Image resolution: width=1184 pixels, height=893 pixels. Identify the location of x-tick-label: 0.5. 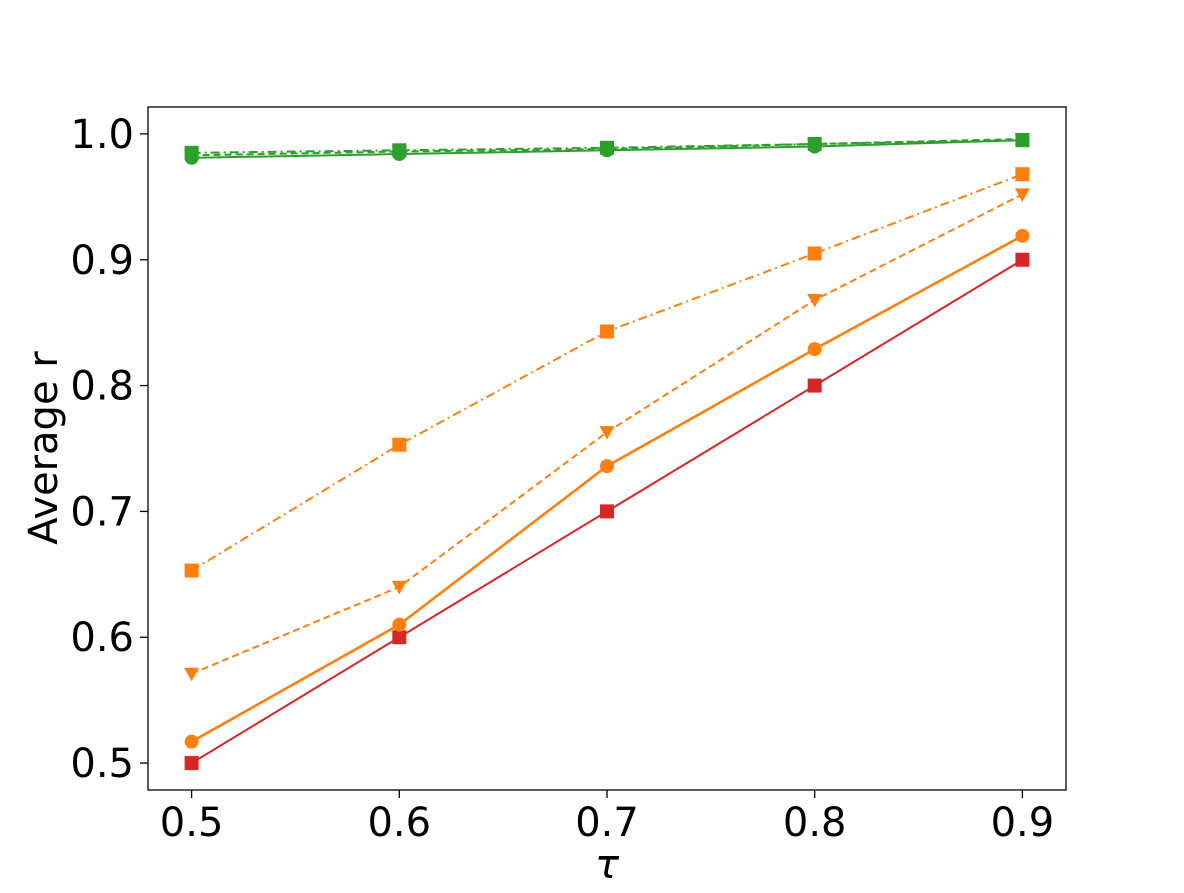
(192, 823).